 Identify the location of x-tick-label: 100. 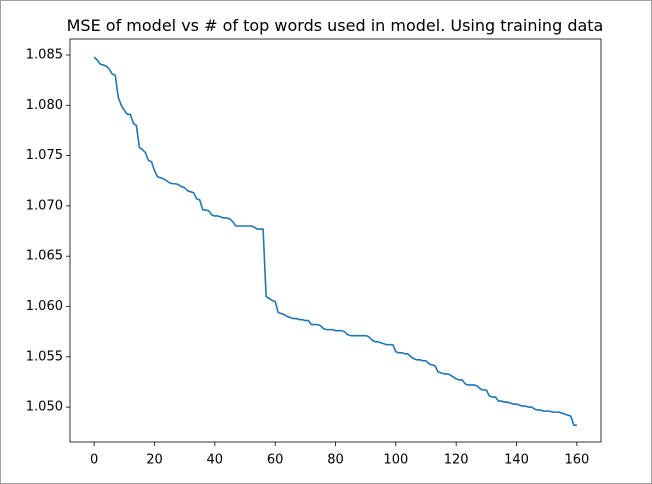
(395, 460).